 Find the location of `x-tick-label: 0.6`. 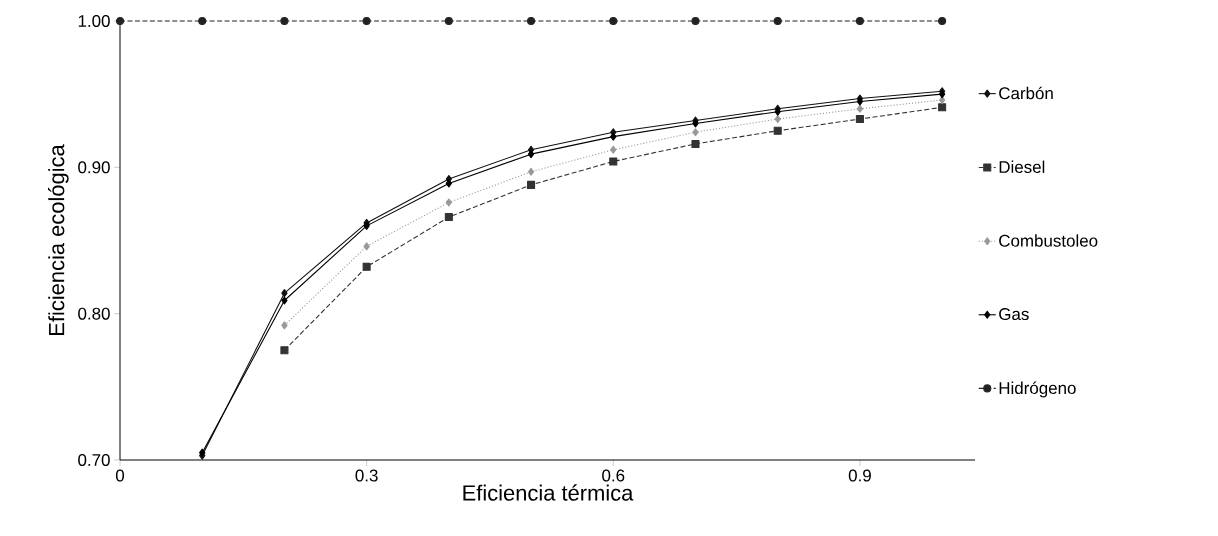

x-tick-label: 0.6 is located at coordinates (613, 475).